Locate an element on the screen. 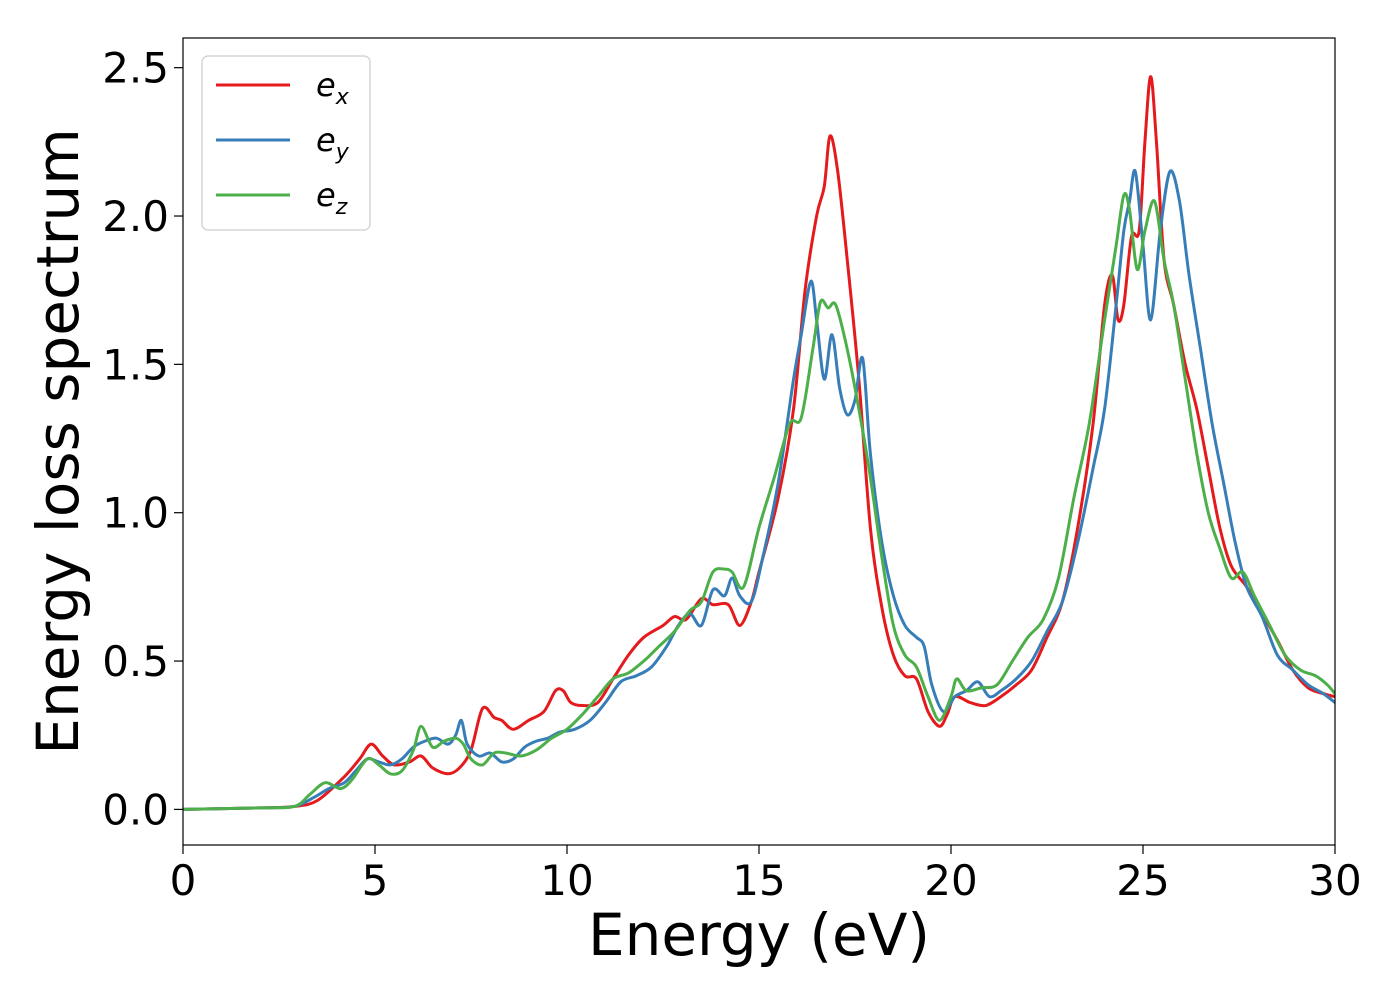 The height and width of the screenshot is (1000, 1400). legend-label-subscript: z is located at coordinates (341, 207).